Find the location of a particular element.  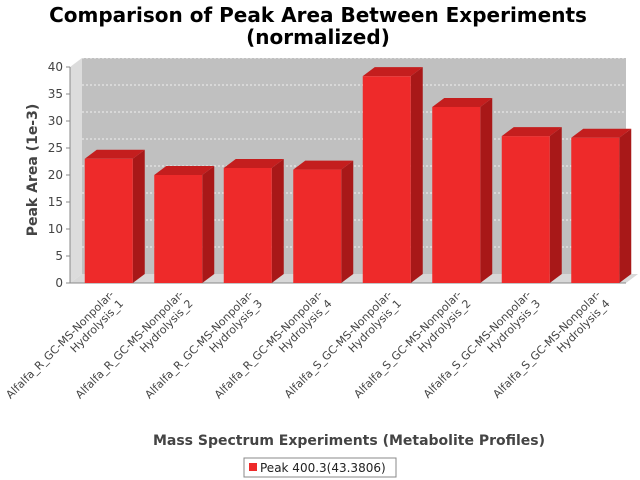

chart-subtitle: (normalized) is located at coordinates (318, 37).